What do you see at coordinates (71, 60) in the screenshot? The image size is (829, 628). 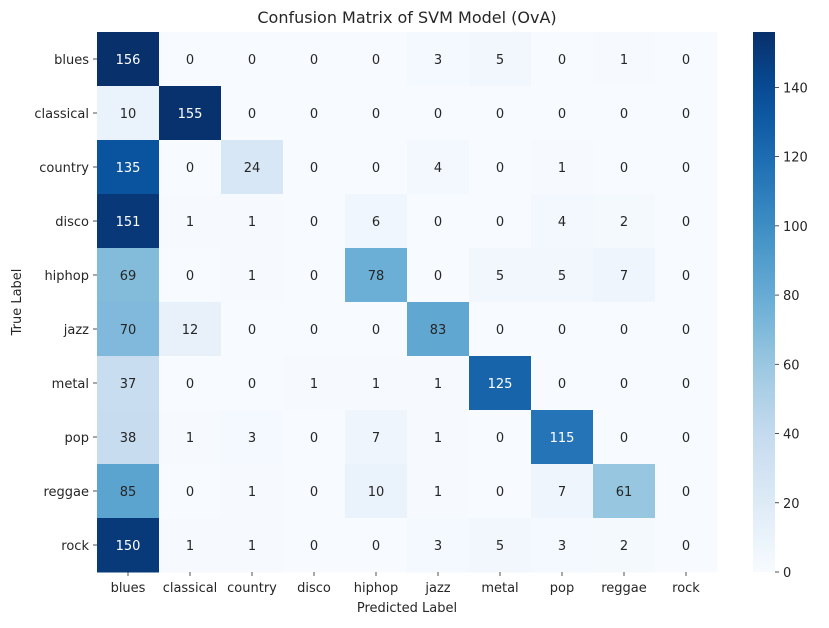 I see `y-tick-label: blues` at bounding box center [71, 60].